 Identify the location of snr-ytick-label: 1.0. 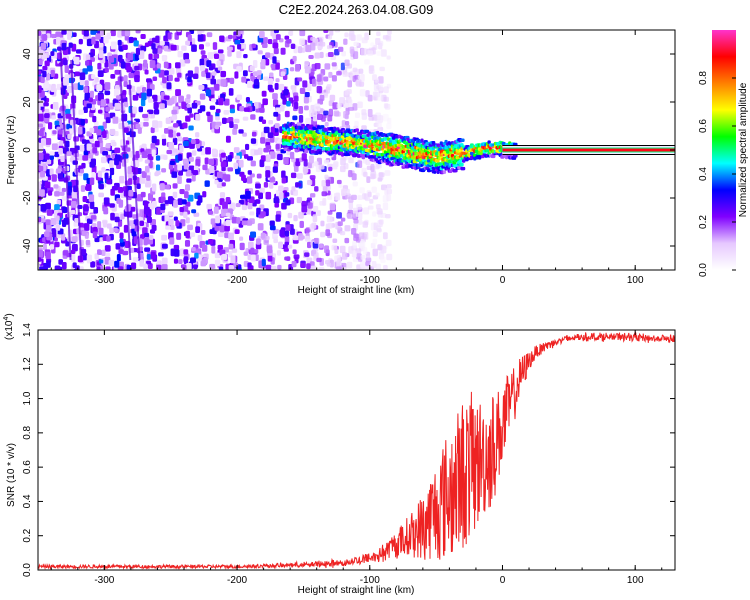
(27, 398).